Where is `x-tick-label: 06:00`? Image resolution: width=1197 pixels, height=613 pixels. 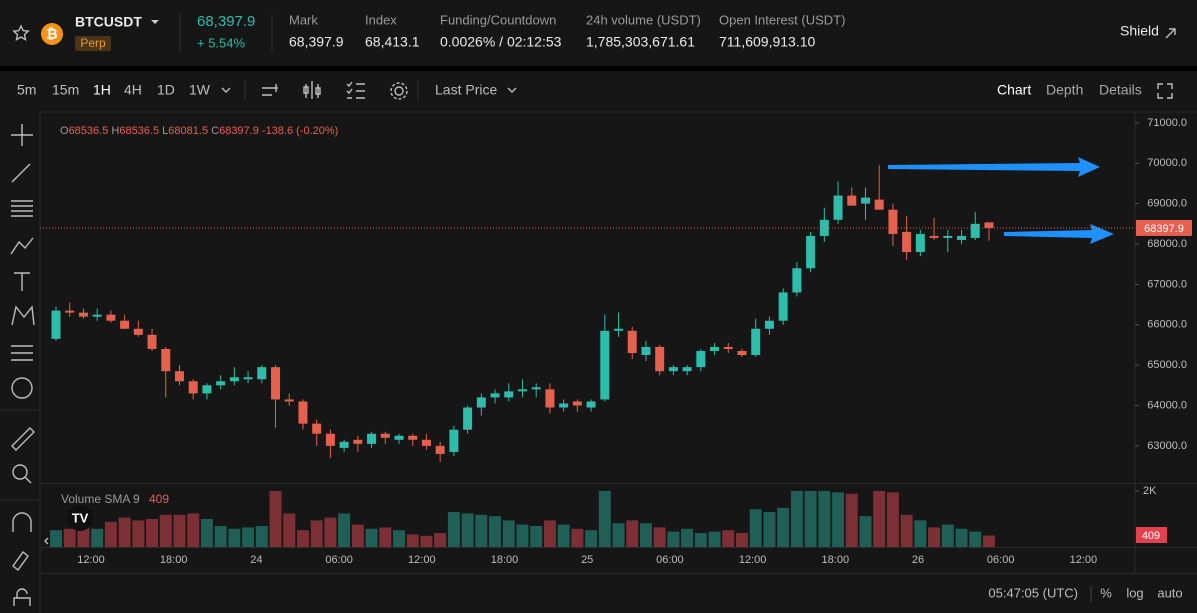 x-tick-label: 06:00 is located at coordinates (670, 560).